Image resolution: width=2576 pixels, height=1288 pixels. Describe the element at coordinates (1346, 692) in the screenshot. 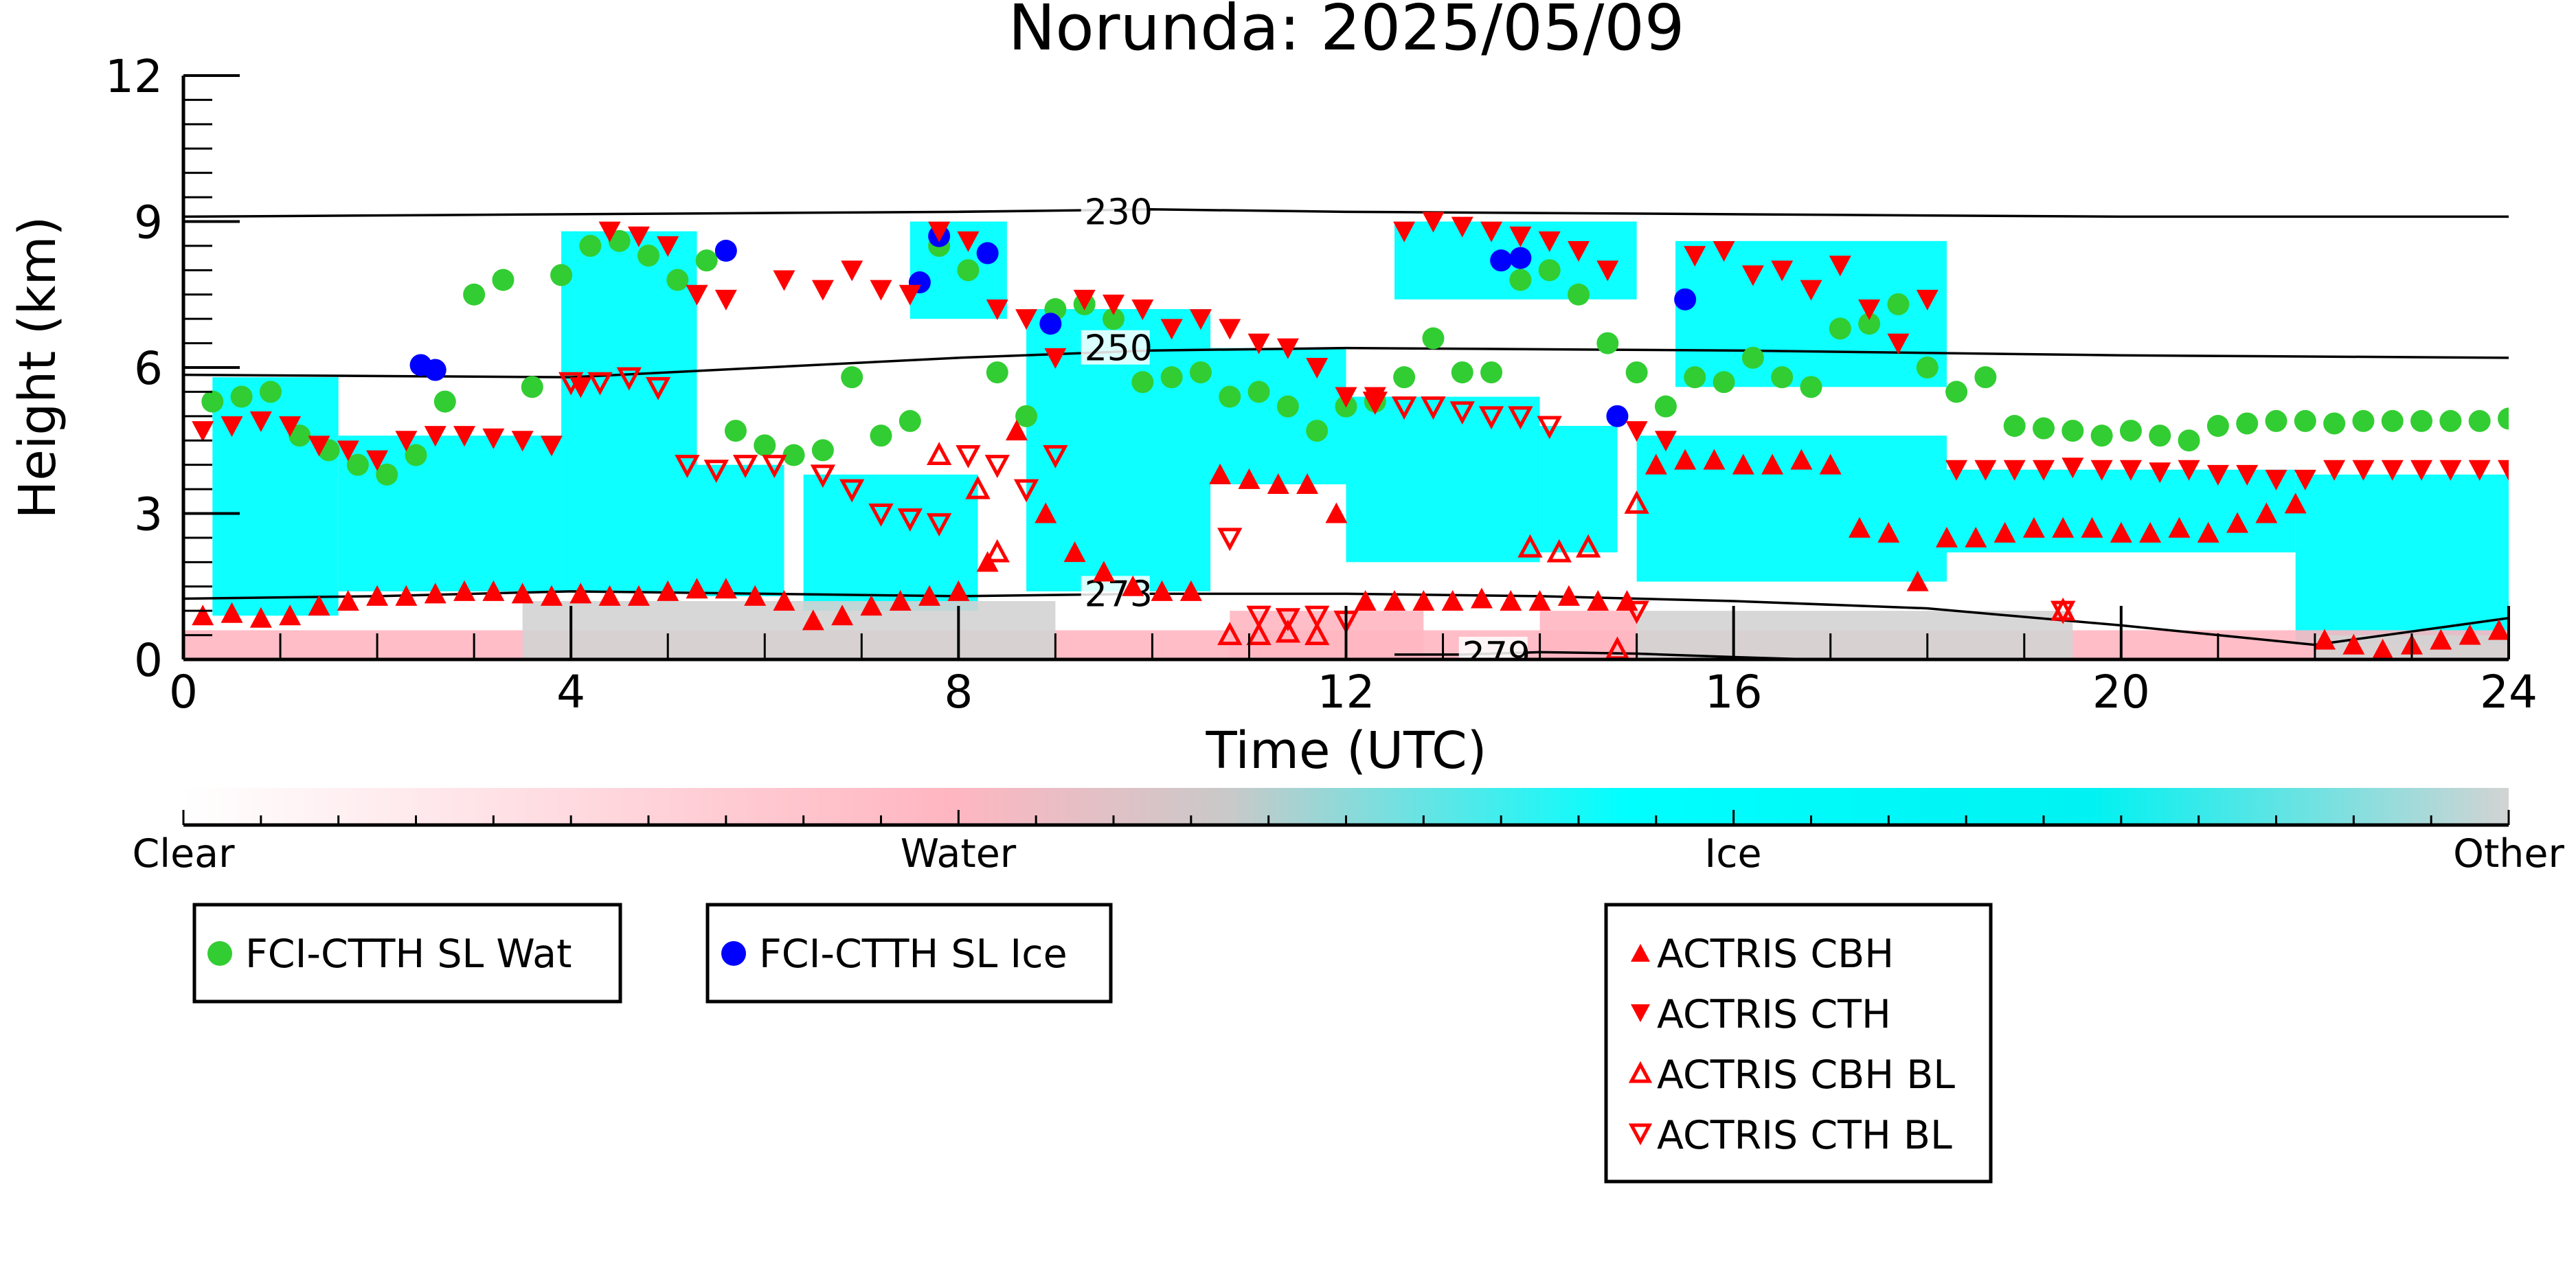

I see `x-tick-label: 12` at that location.